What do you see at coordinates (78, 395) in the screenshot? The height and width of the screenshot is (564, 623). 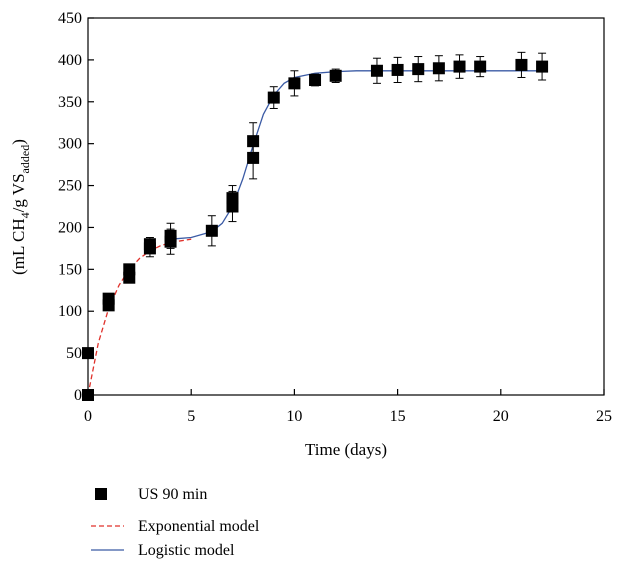 I see `y-tick-label: 0` at bounding box center [78, 395].